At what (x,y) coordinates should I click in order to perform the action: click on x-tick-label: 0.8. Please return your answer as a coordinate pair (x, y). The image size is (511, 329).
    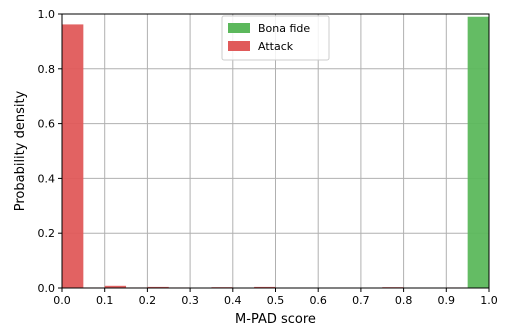
    Looking at the image, I should click on (404, 300).